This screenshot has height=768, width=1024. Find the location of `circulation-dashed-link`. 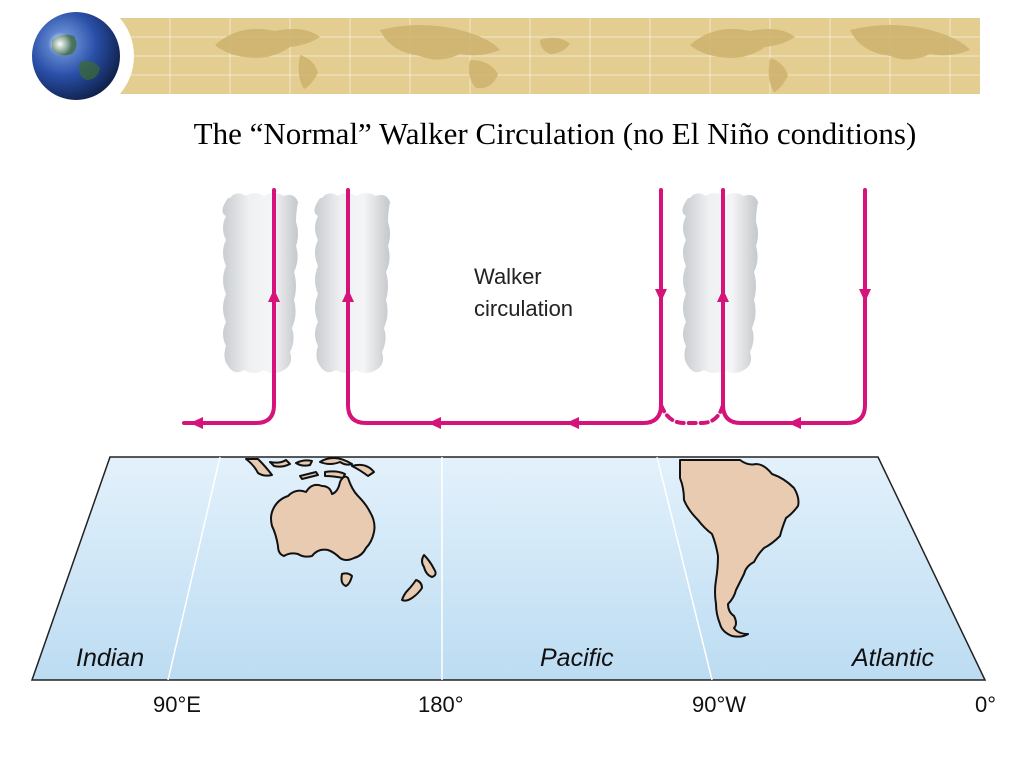

circulation-dashed-link is located at coordinates (692, 414).